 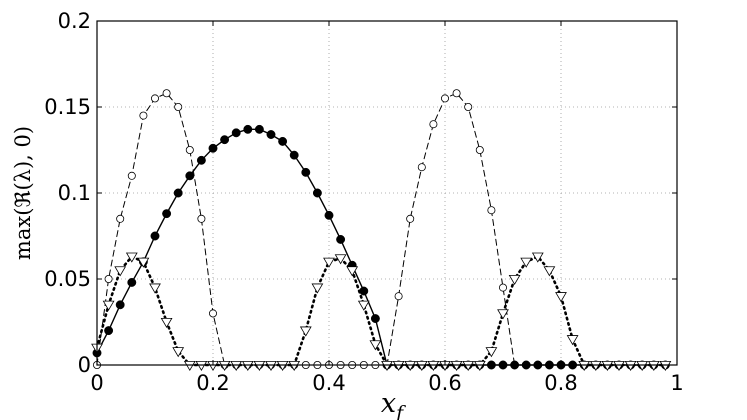 I want to click on y-tick-label: 0.1, so click(x=74, y=193).